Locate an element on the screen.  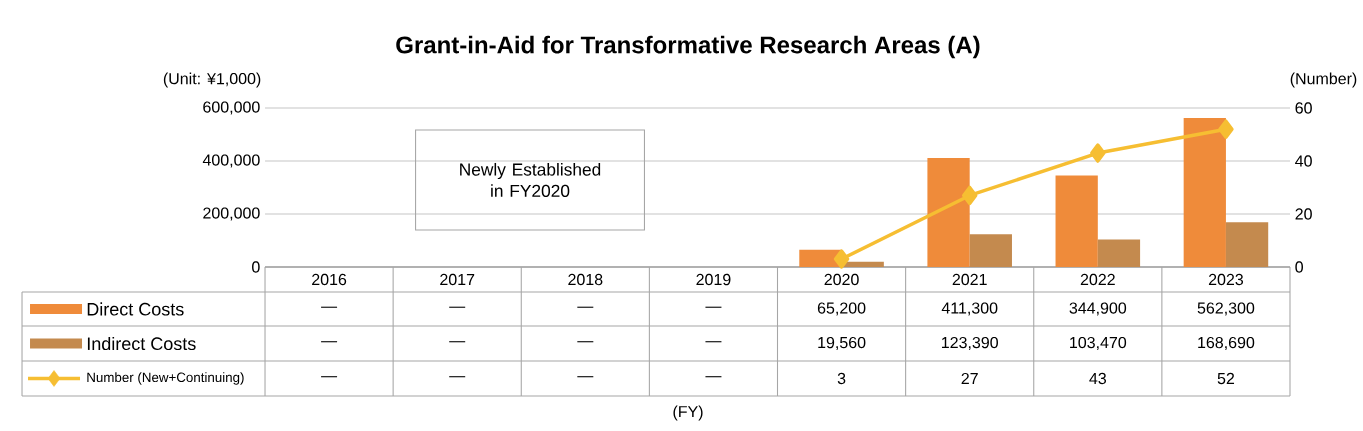
chart-title: Grant-in-Aid for Transformative Research Areas (A) is located at coordinates (688, 47).